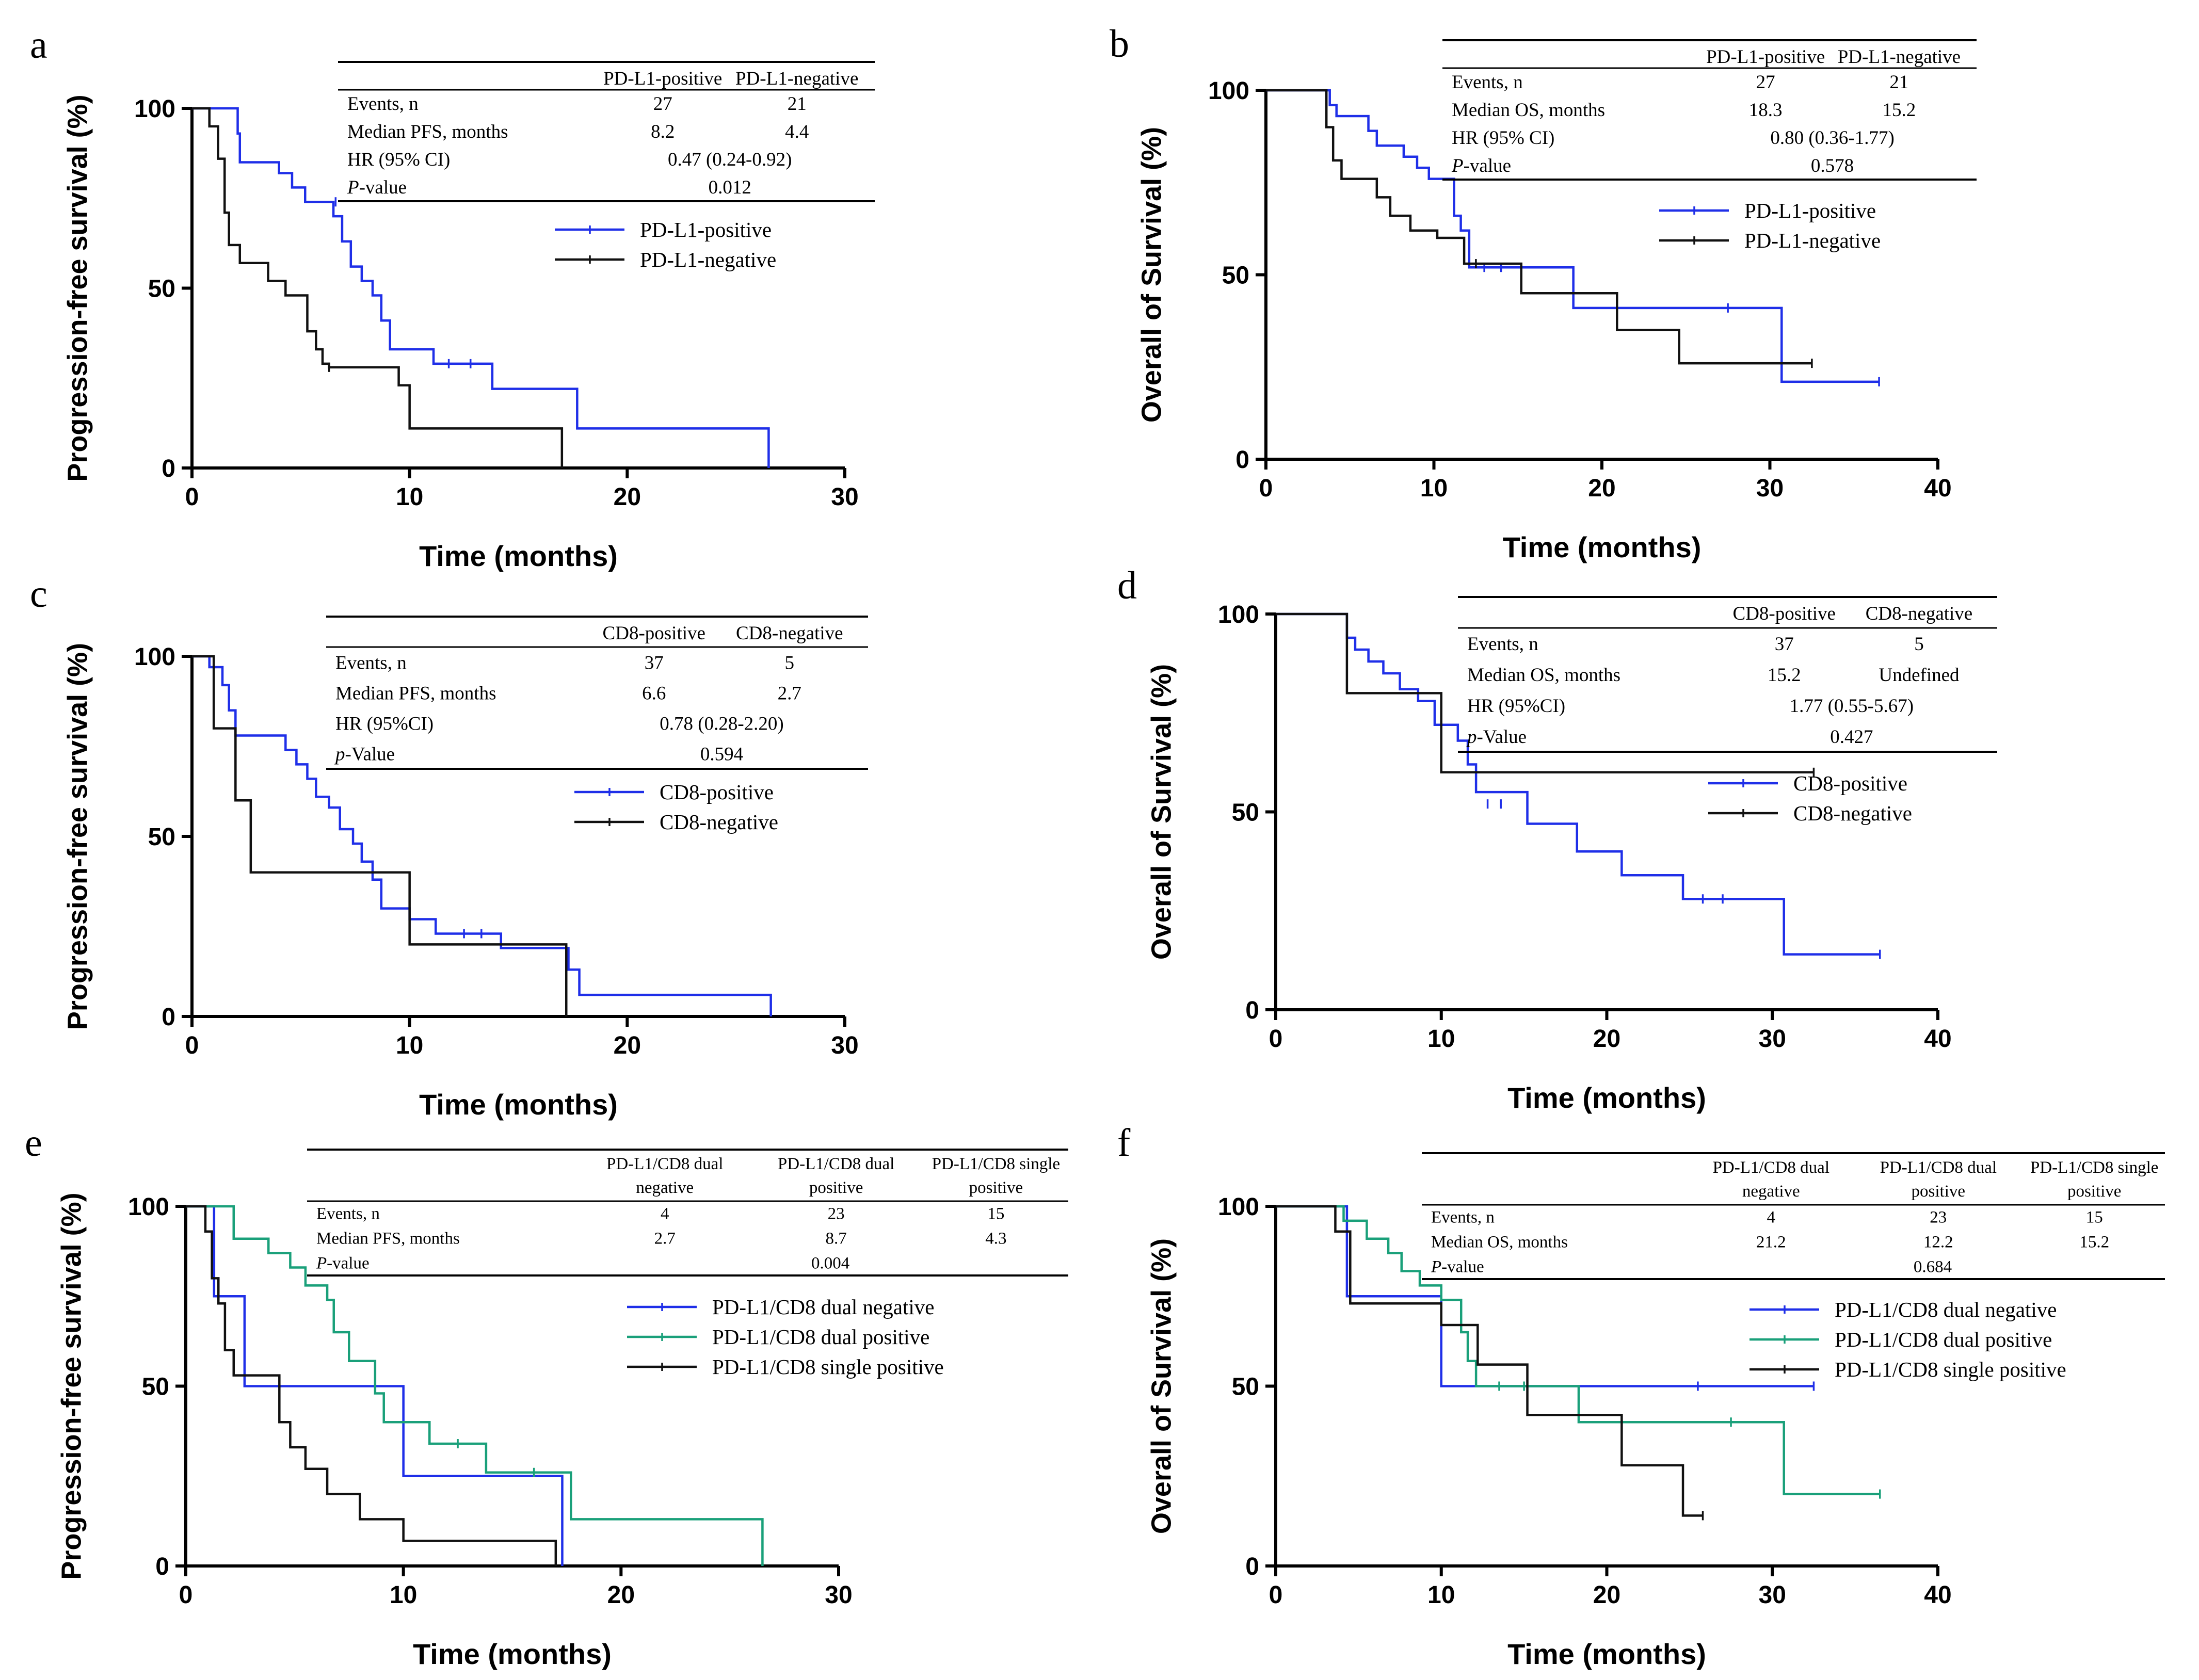 The image size is (2199, 1680). Describe the element at coordinates (33, 1143) in the screenshot. I see `panel-letter-e: e` at that location.